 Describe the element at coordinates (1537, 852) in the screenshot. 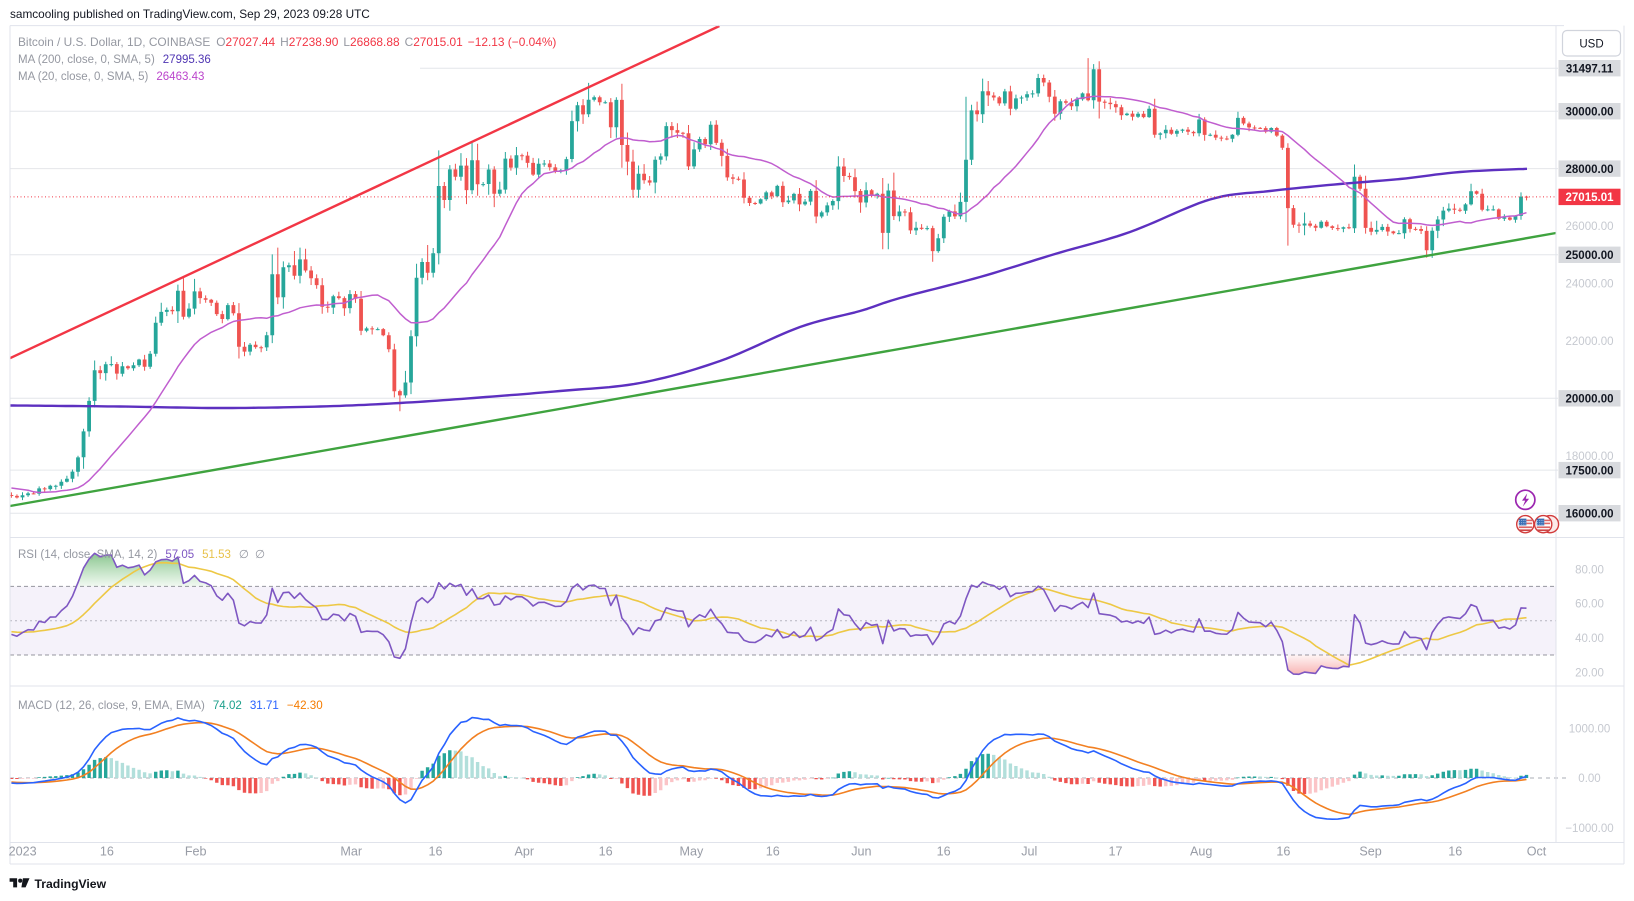

I see `svg-text: Oct` at that location.